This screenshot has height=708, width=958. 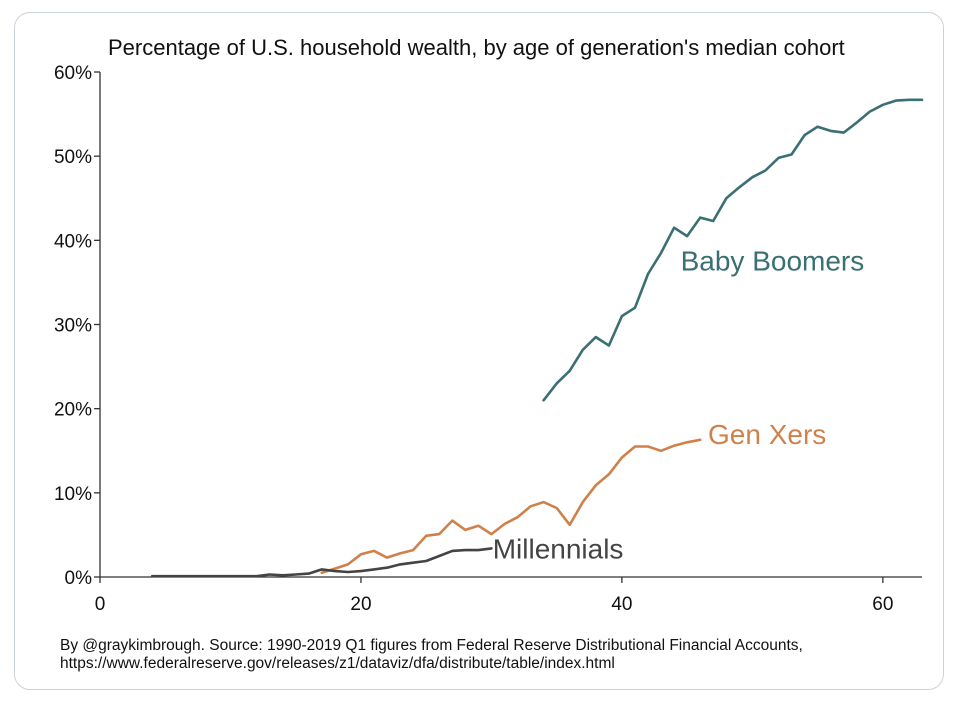 What do you see at coordinates (73, 326) in the screenshot?
I see `y-tick-label: 30%` at bounding box center [73, 326].